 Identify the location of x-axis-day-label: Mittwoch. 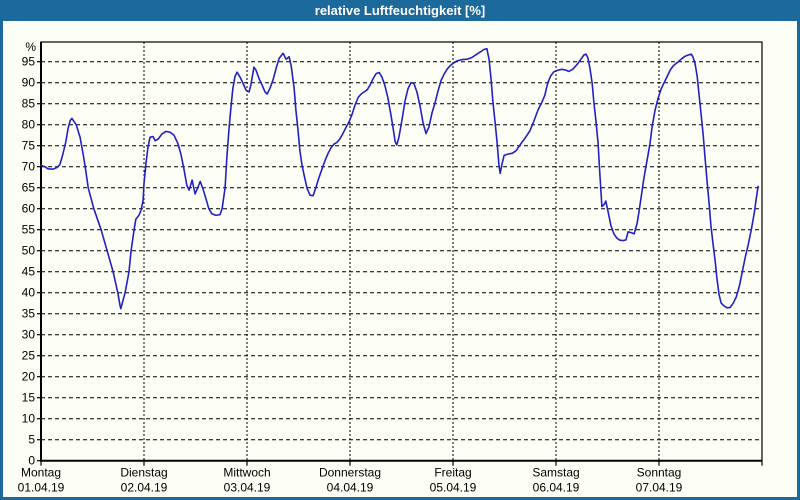
(246, 473).